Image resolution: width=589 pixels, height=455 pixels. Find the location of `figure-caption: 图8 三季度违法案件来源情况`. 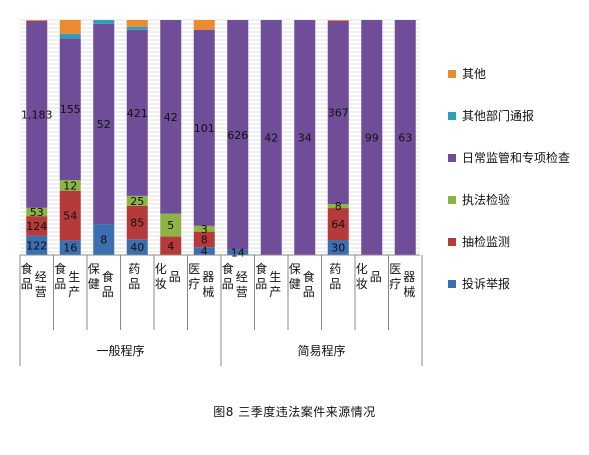

figure-caption: 图8 三季度违法案件来源情况 is located at coordinates (294, 412).